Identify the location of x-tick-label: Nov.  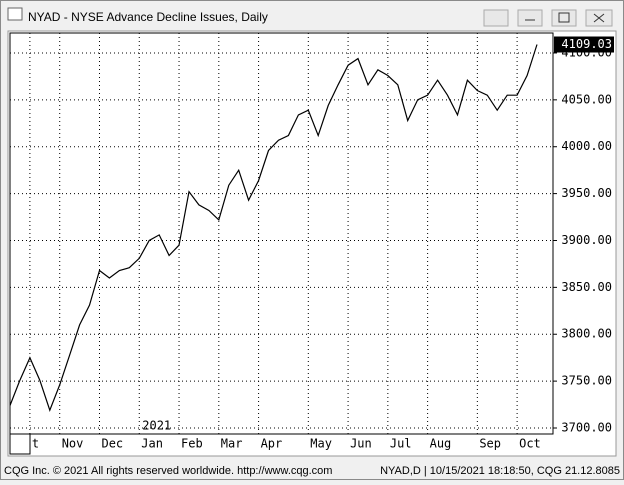
(73, 444).